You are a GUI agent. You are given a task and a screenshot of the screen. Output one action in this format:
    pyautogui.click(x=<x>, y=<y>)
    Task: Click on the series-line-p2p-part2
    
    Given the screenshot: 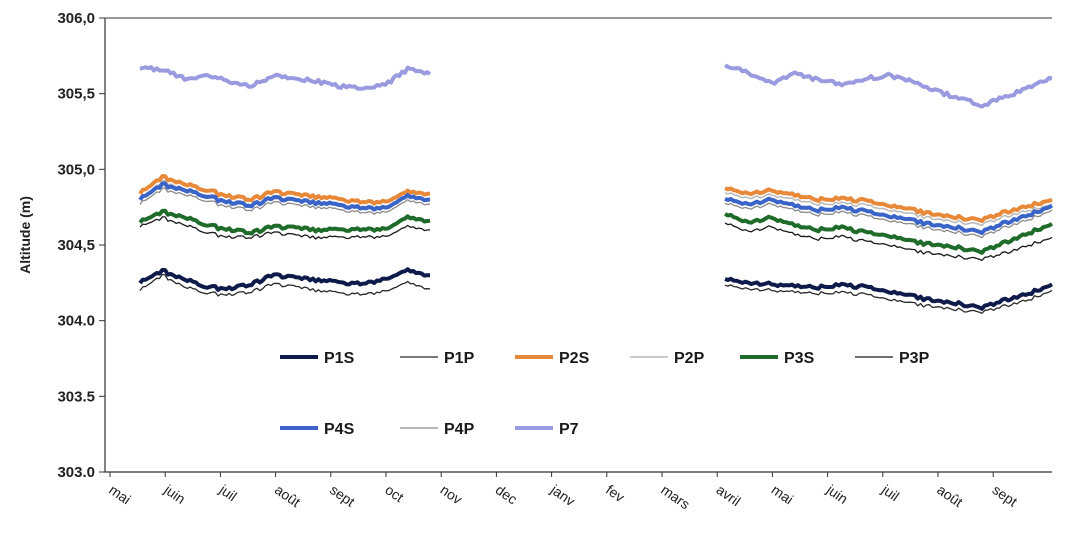 What is the action you would take?
    pyautogui.click(x=888, y=209)
    